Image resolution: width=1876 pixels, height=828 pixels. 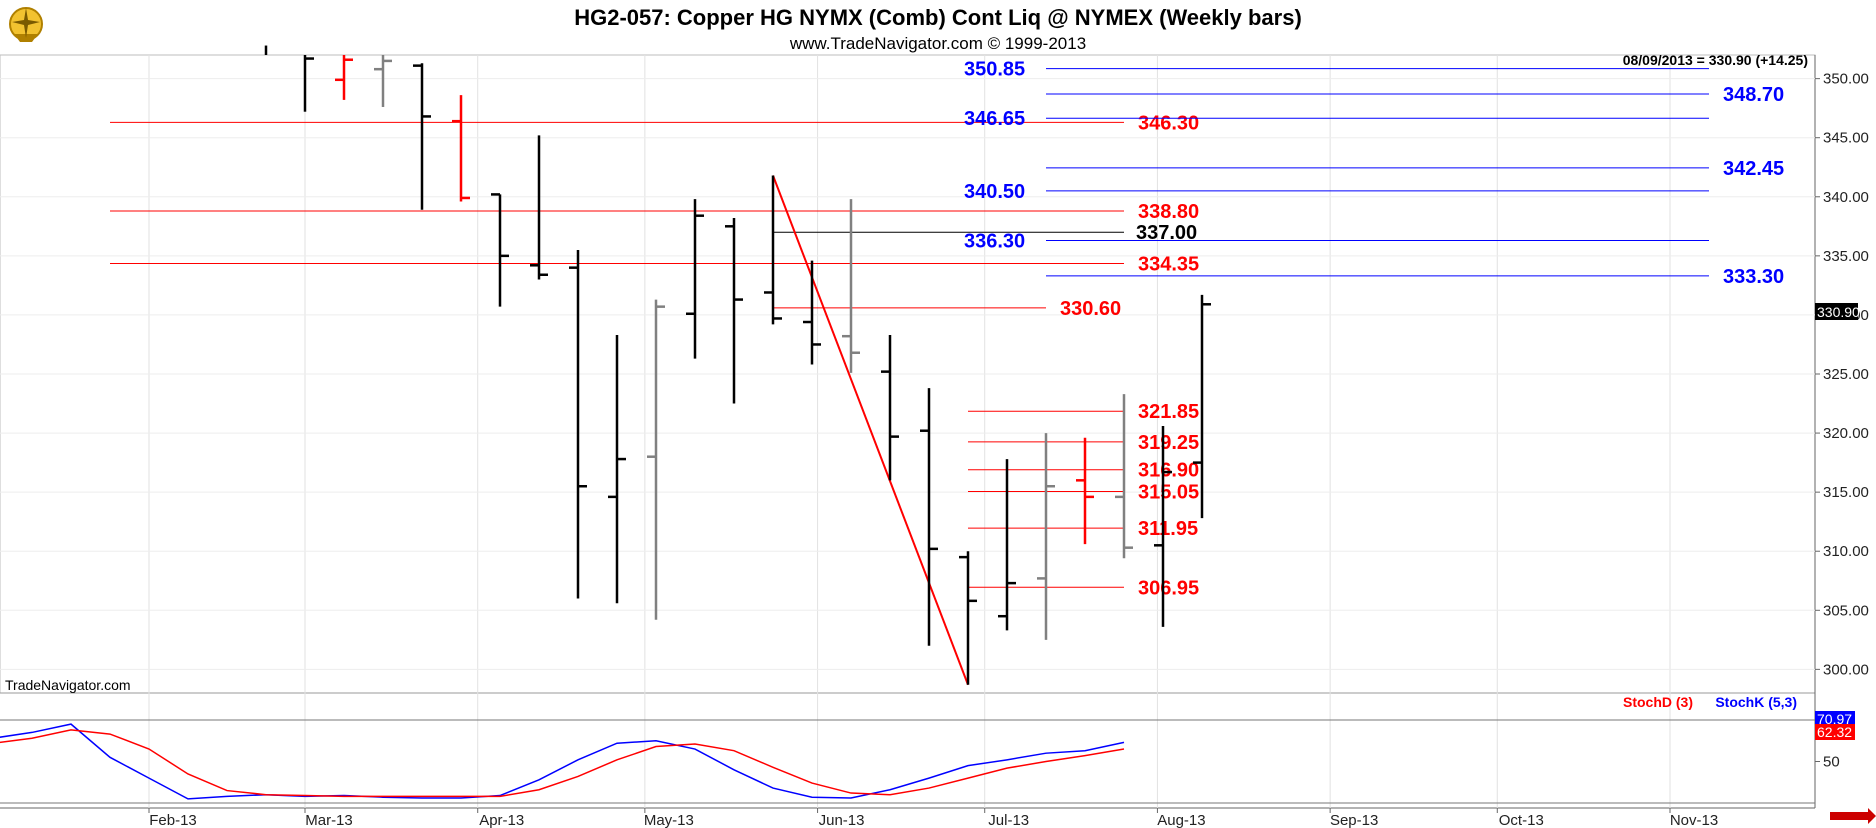 What do you see at coordinates (994, 119) in the screenshot?
I see `blue-level-label: 346.65` at bounding box center [994, 119].